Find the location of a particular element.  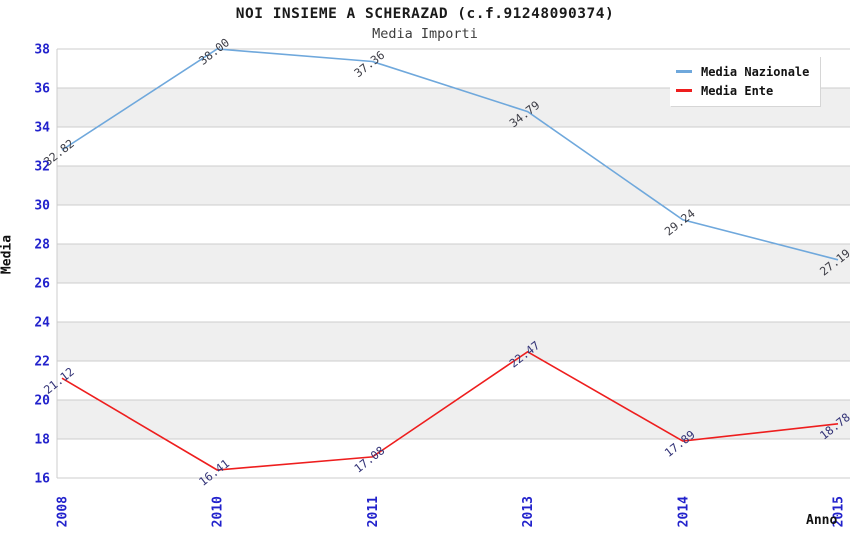

x-tick-label: 2014 is located at coordinates (683, 511).